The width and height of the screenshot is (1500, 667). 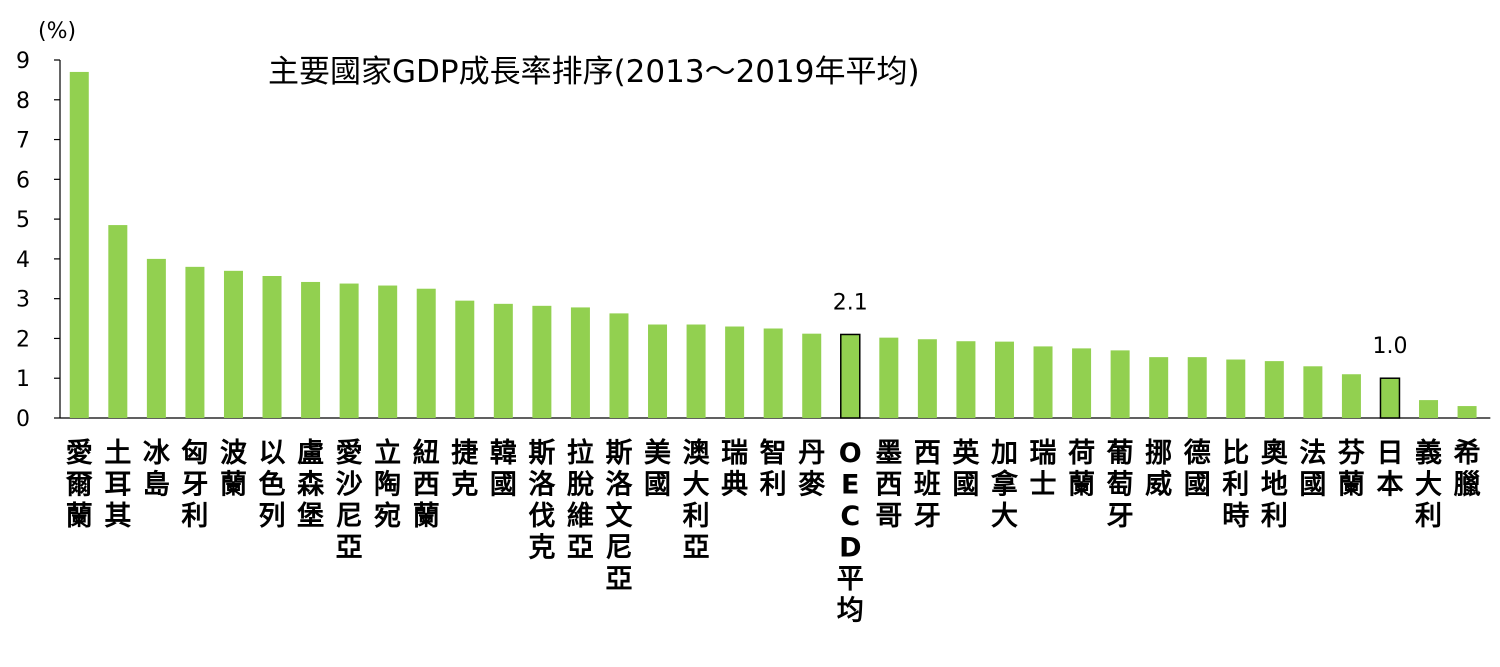 What do you see at coordinates (57, 31) in the screenshot?
I see `unit-label: (%)` at bounding box center [57, 31].